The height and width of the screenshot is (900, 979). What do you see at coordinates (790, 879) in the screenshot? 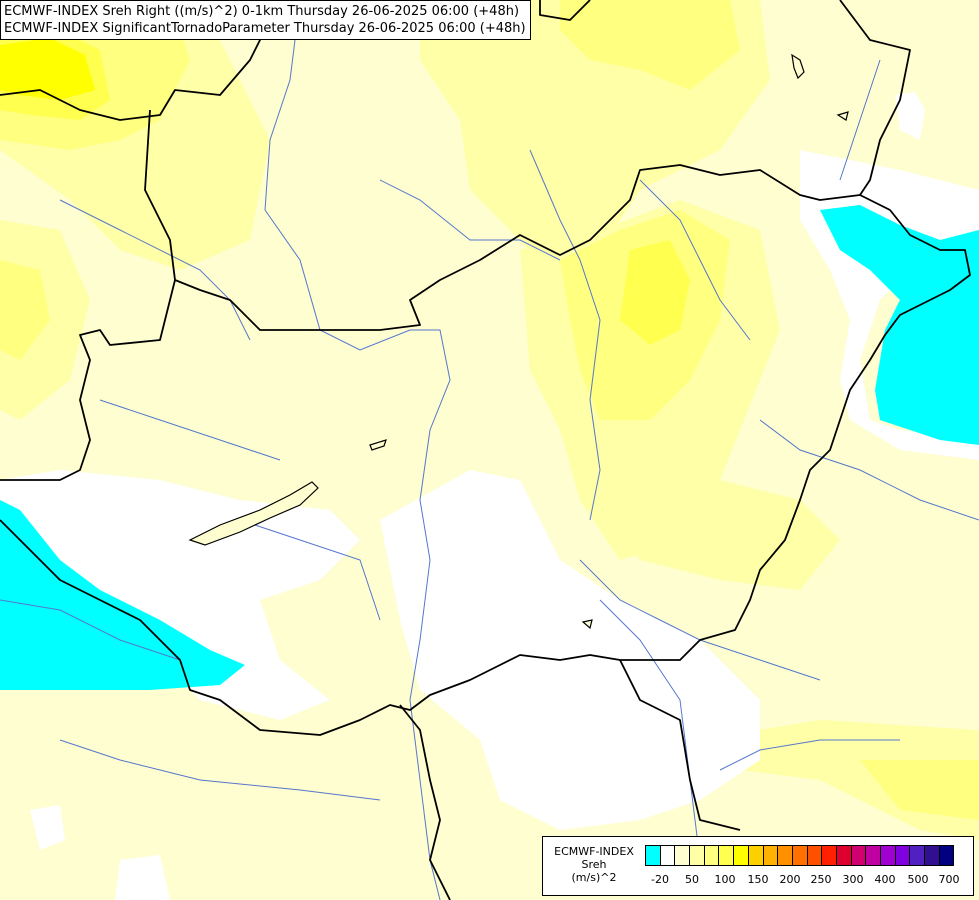
I see `legend-tick-label: 200` at bounding box center [790, 879].